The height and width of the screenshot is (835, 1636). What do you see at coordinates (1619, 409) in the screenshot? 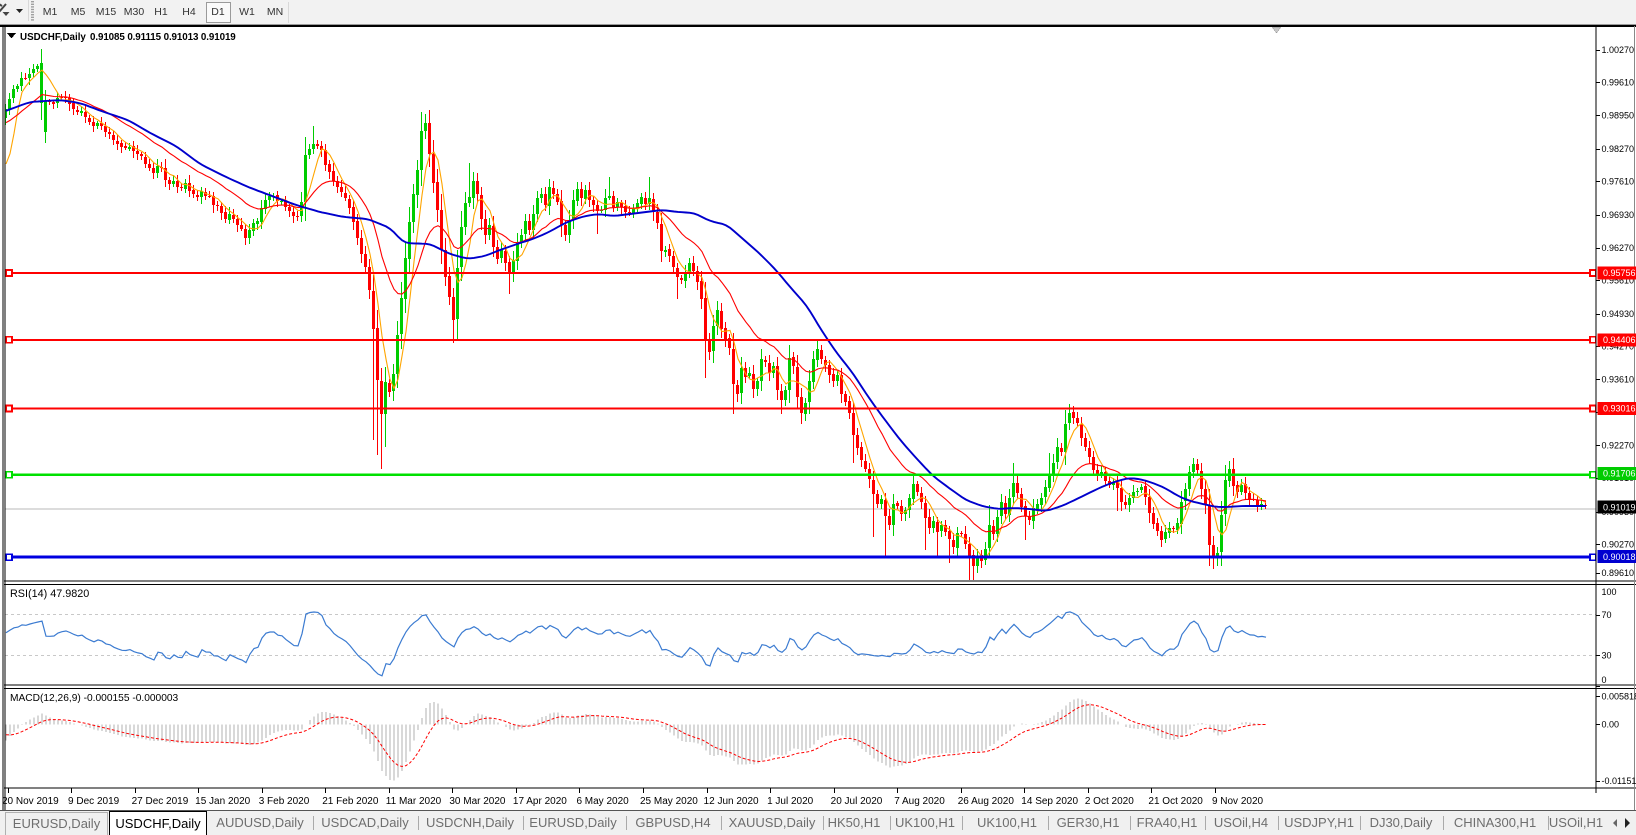
I see `svg-text: 0.93016` at bounding box center [1619, 409].